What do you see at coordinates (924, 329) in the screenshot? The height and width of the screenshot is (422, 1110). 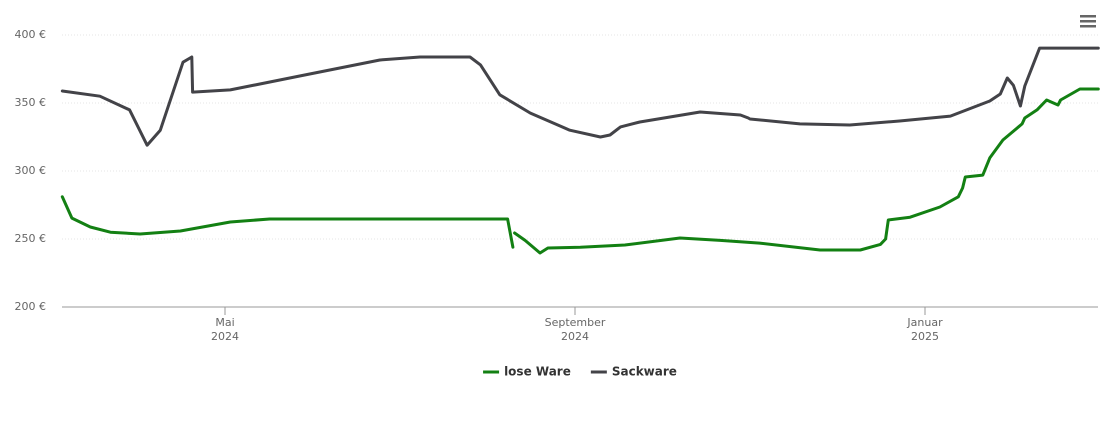 I see `x-tick-label: Januar 2025` at bounding box center [924, 329].